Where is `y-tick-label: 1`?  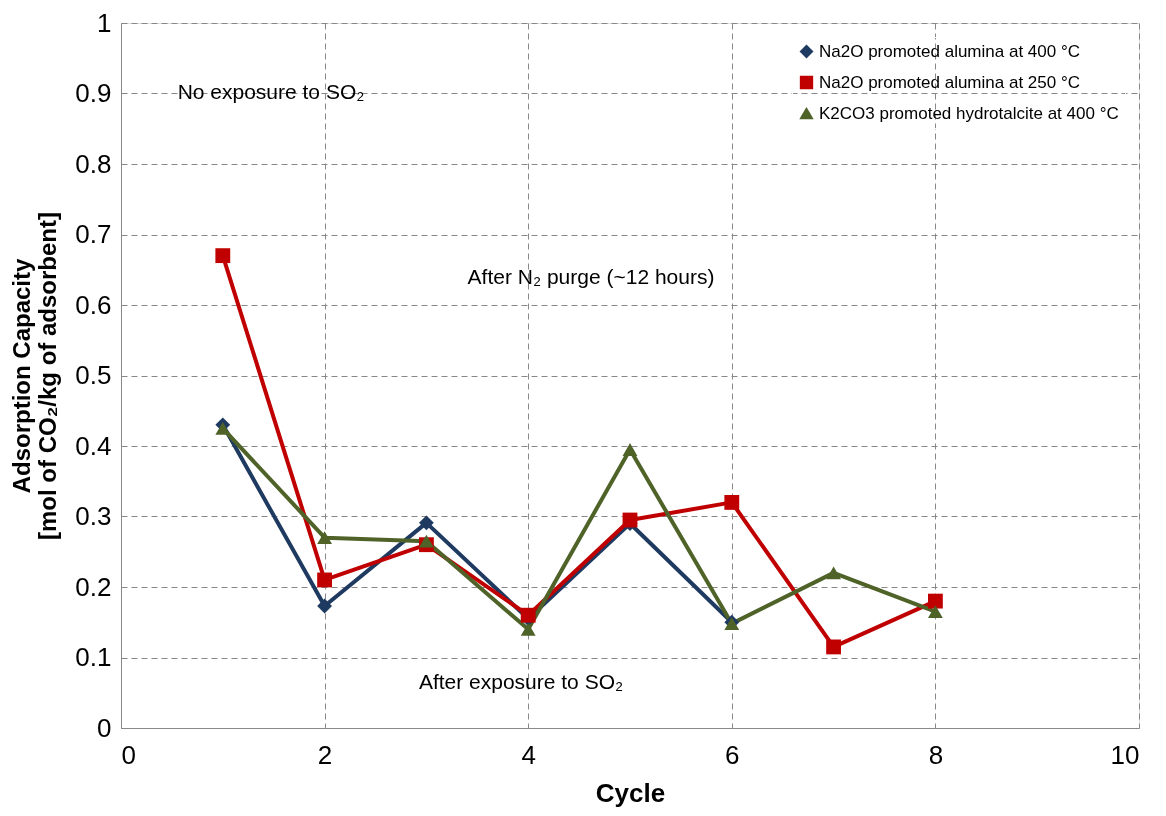
y-tick-label: 1 is located at coordinates (104, 22).